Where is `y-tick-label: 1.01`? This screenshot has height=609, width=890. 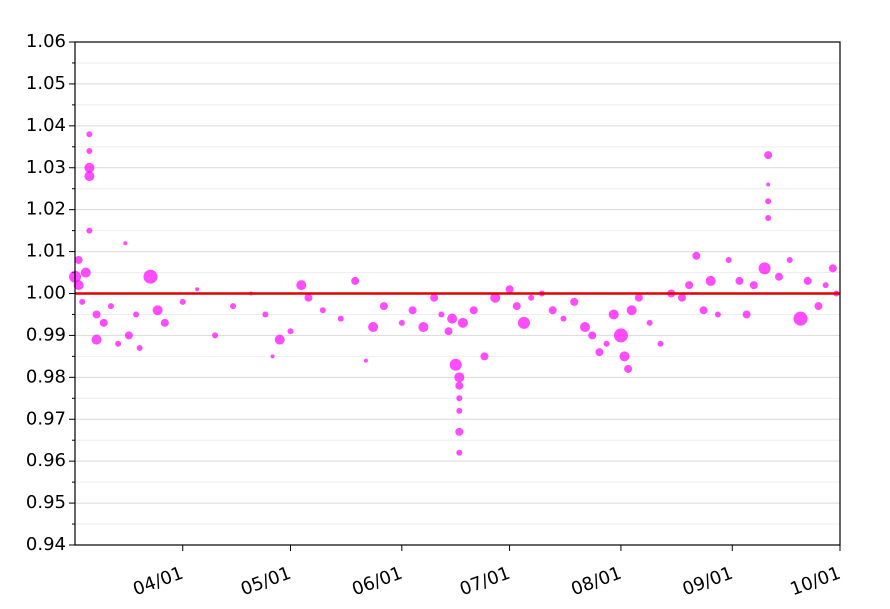 y-tick-label: 1.01 is located at coordinates (46, 251).